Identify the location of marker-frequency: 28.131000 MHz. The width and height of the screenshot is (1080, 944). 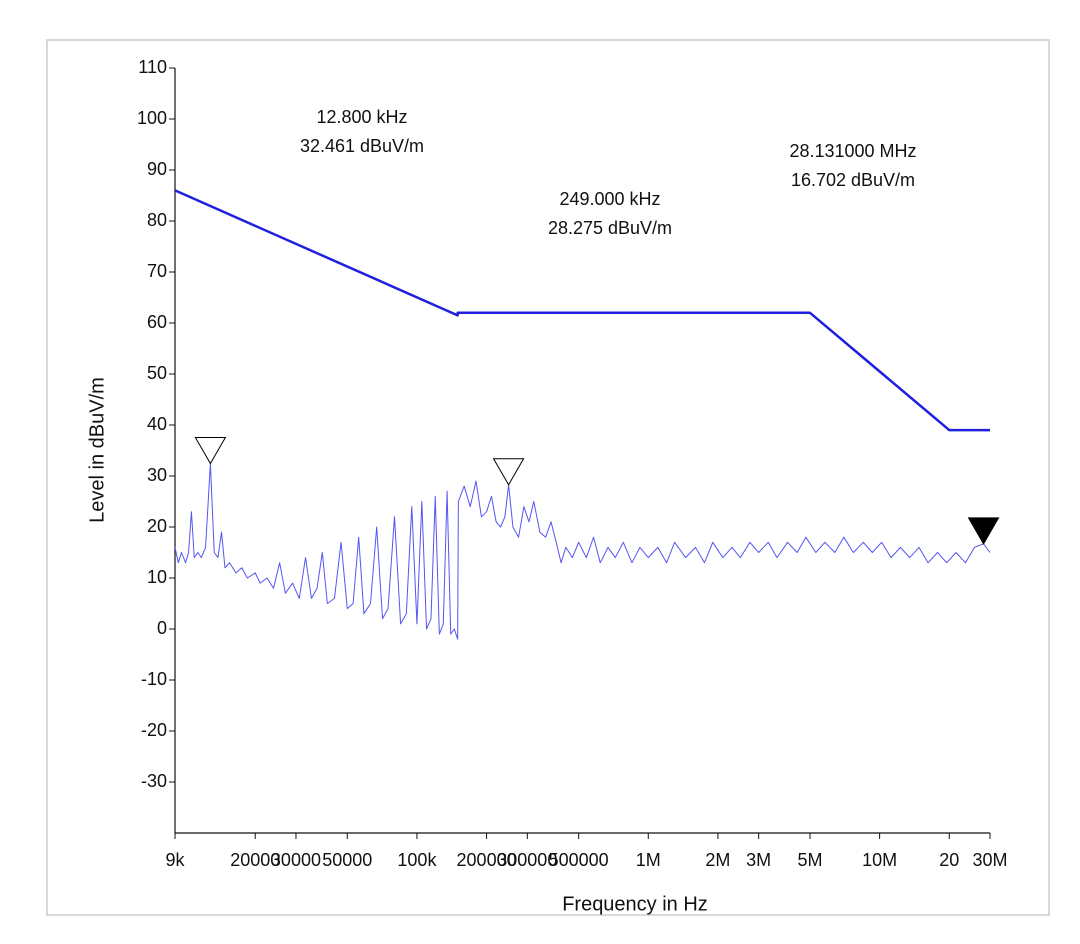
(852, 151).